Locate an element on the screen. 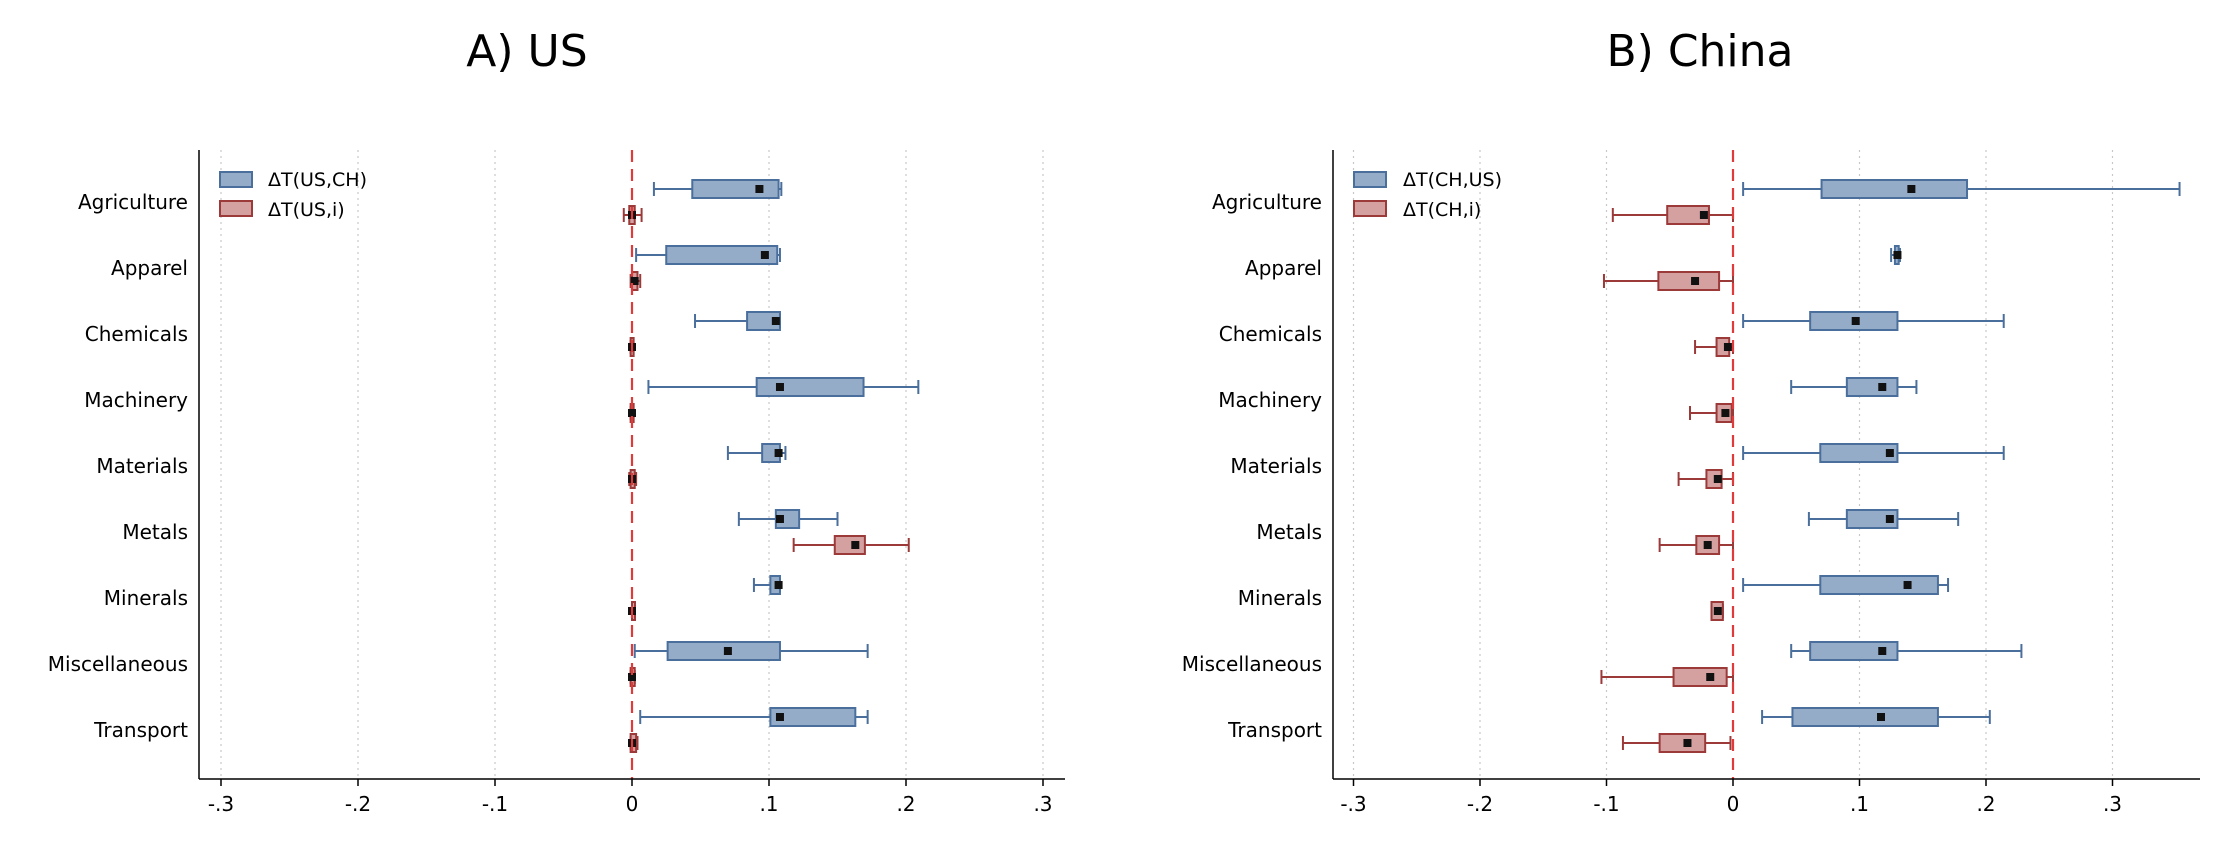  legend: ΔT(CH,US) ΔT(CH,i) is located at coordinates (1427, 195).